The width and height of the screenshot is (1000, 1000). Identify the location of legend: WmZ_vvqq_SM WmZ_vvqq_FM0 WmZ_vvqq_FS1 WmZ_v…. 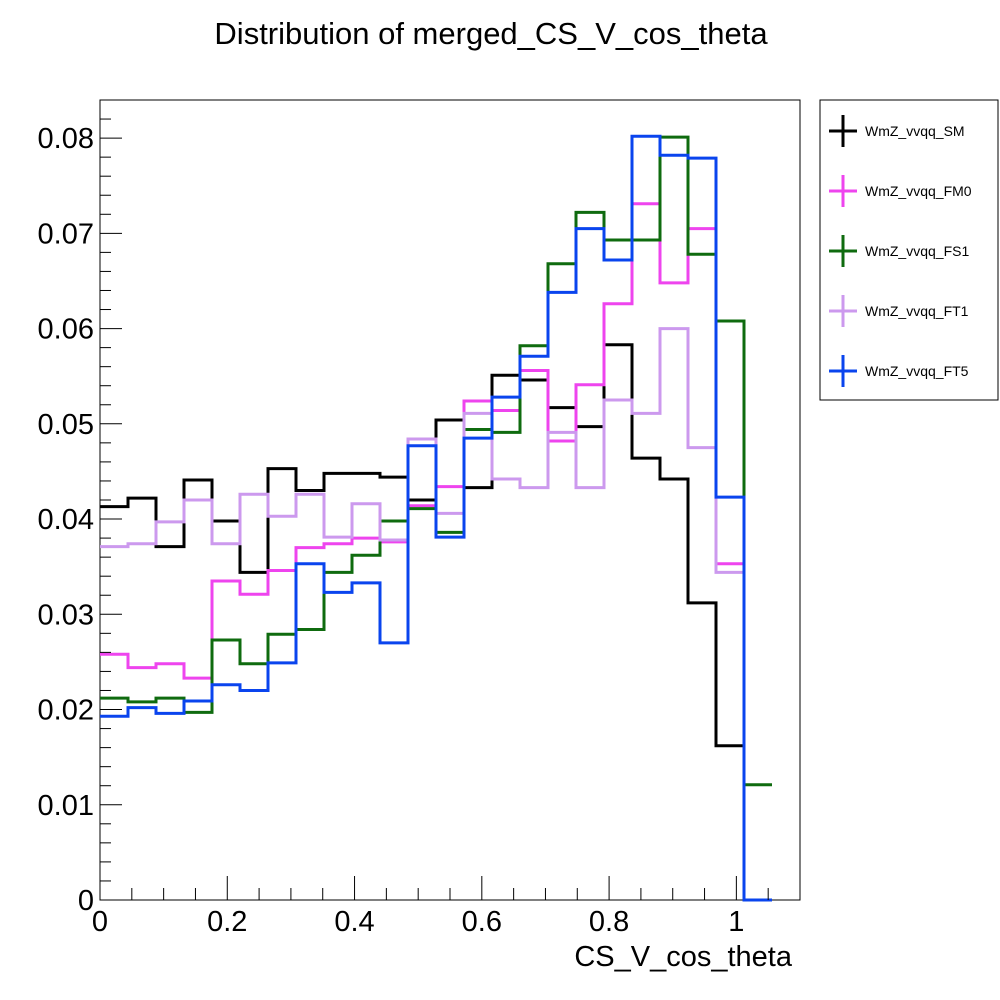
(900, 251).